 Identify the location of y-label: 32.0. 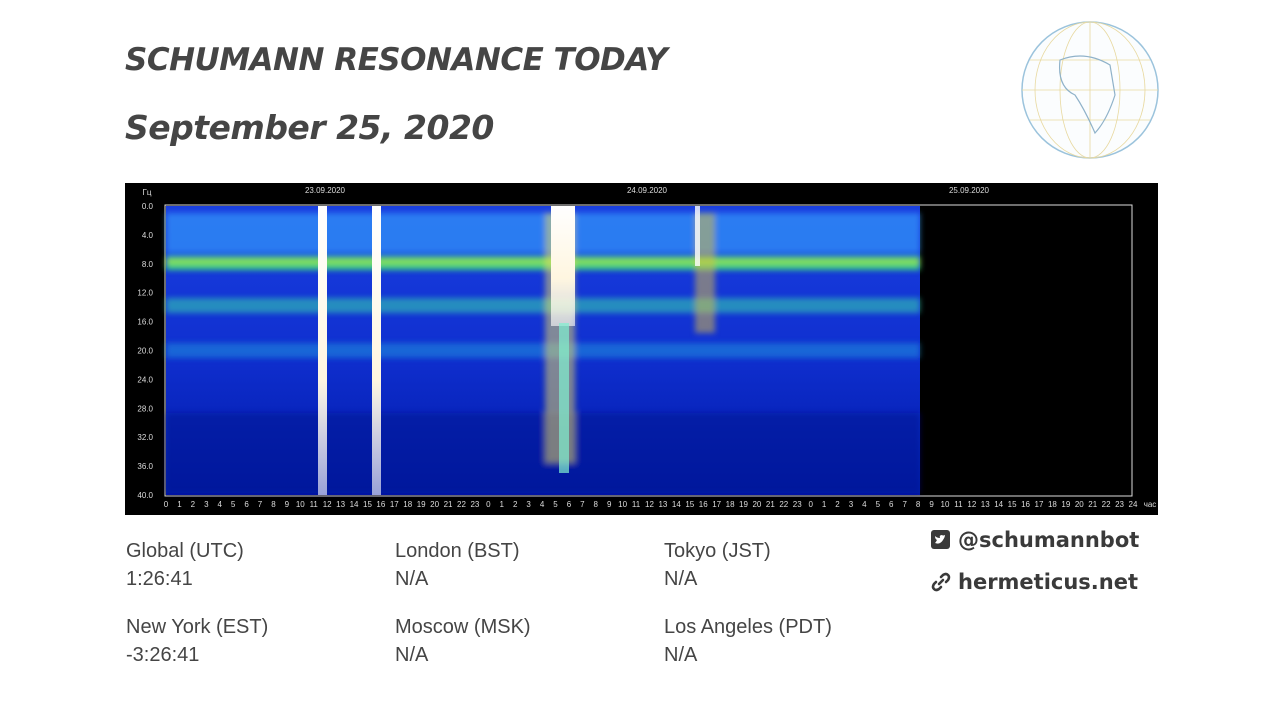
(145, 437).